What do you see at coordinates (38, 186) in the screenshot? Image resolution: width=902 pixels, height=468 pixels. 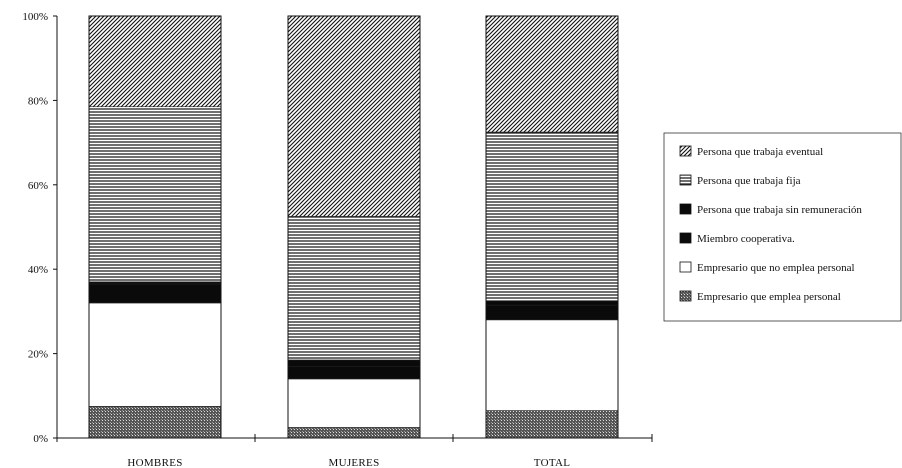 I see `y-tick-label: 60%` at bounding box center [38, 186].